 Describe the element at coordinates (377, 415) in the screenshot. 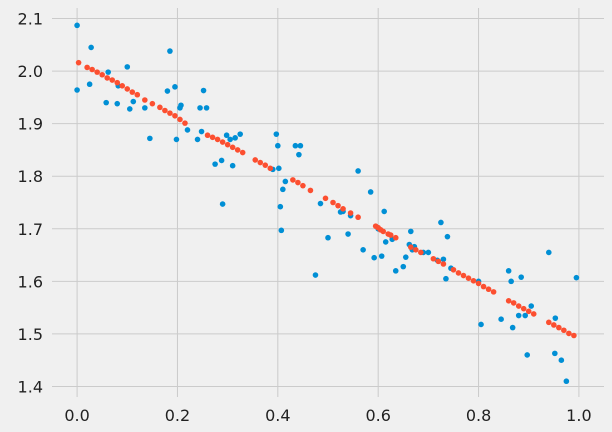

I see `x-tick-label: 0.6` at that location.